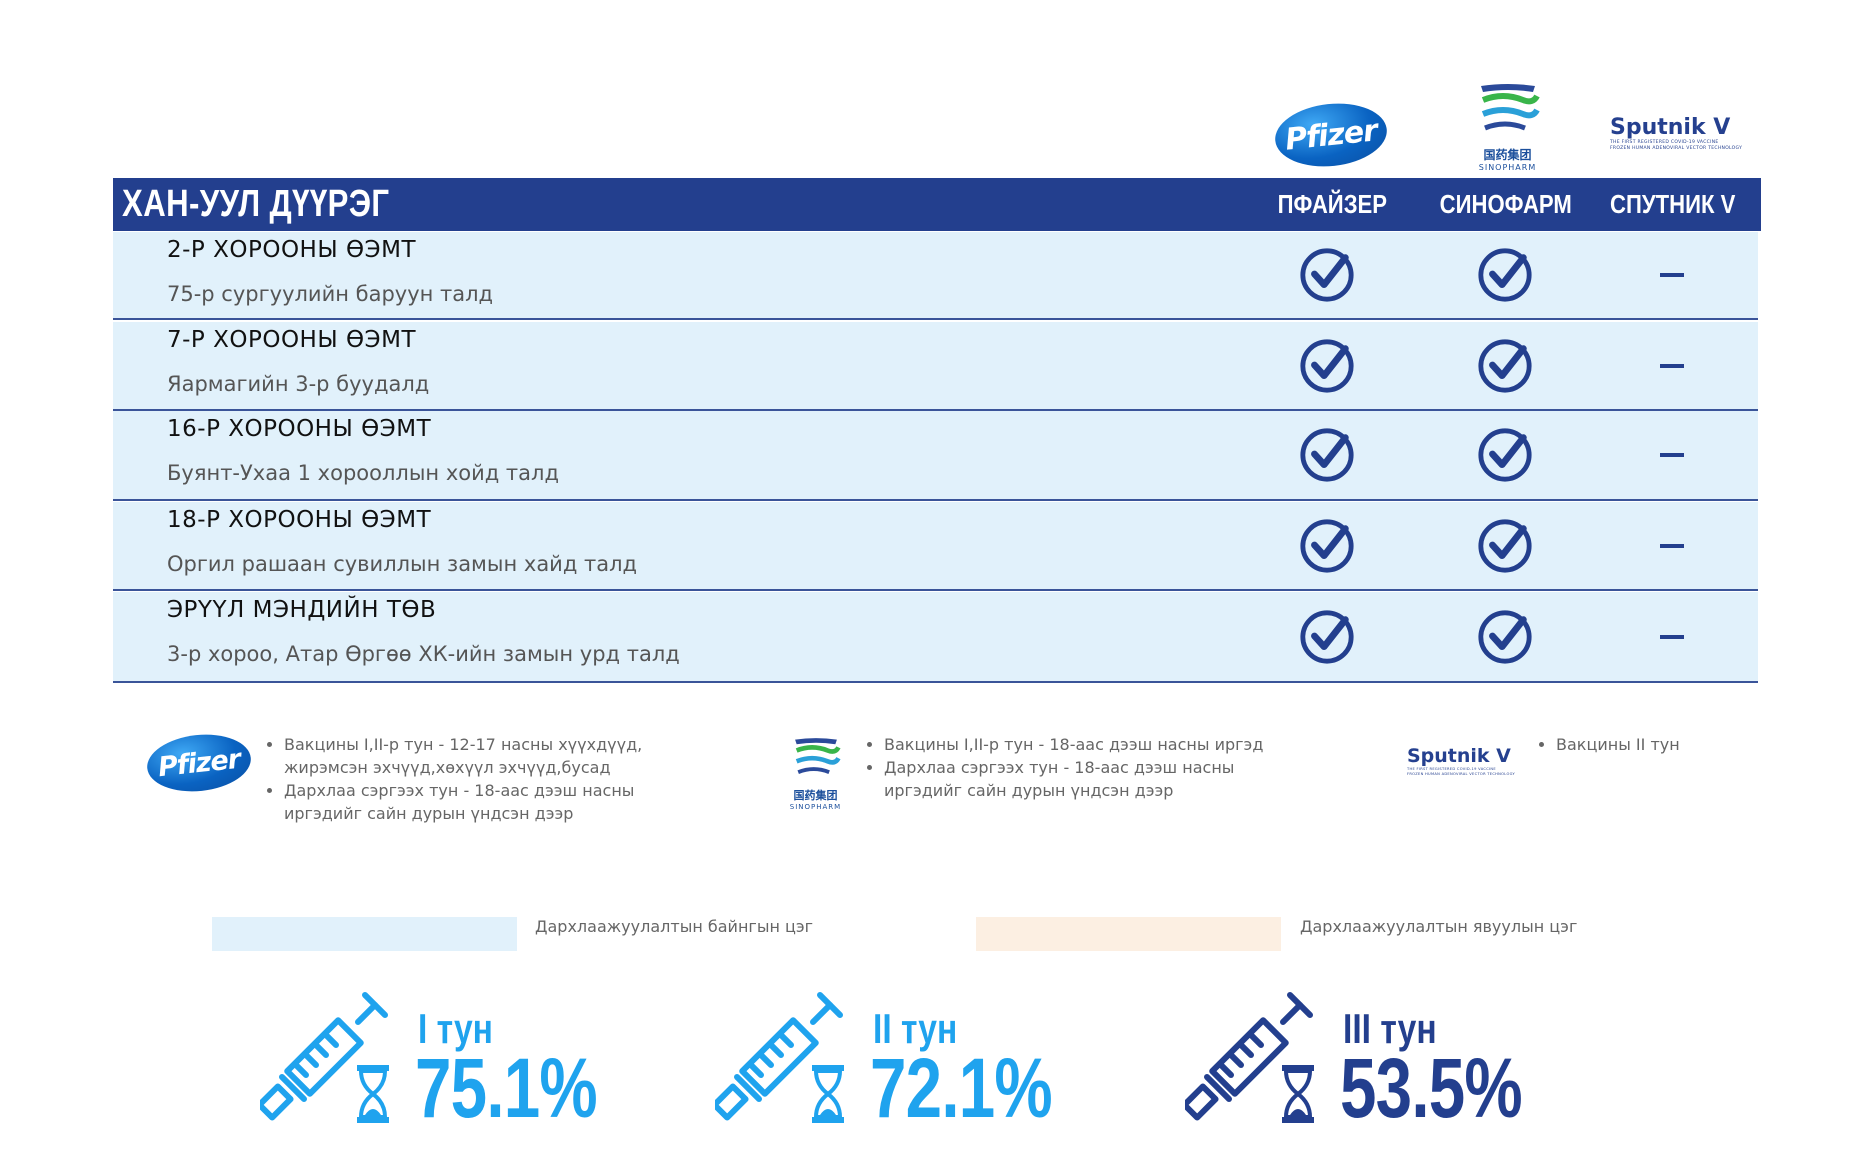 The height and width of the screenshot is (1175, 1860). What do you see at coordinates (937, 204) in the screenshot?
I see `table-header-bar` at bounding box center [937, 204].